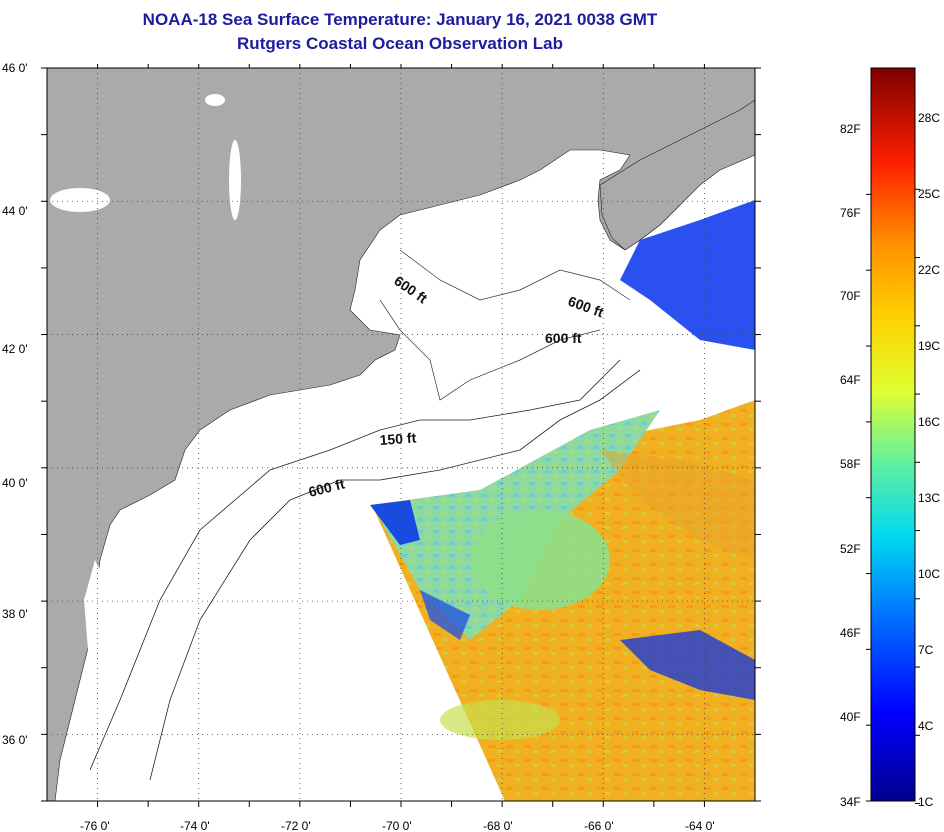  What do you see at coordinates (850, 464) in the screenshot?
I see `colorbar-f-58: 58F` at bounding box center [850, 464].